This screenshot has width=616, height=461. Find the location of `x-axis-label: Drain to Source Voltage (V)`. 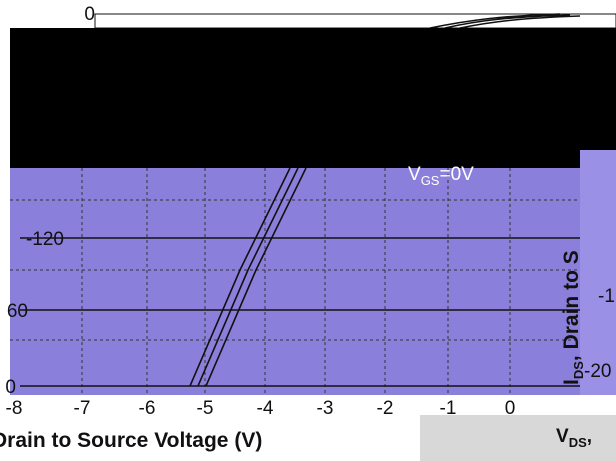

x-axis-label: Drain to Source Voltage (V) is located at coordinates (131, 440).